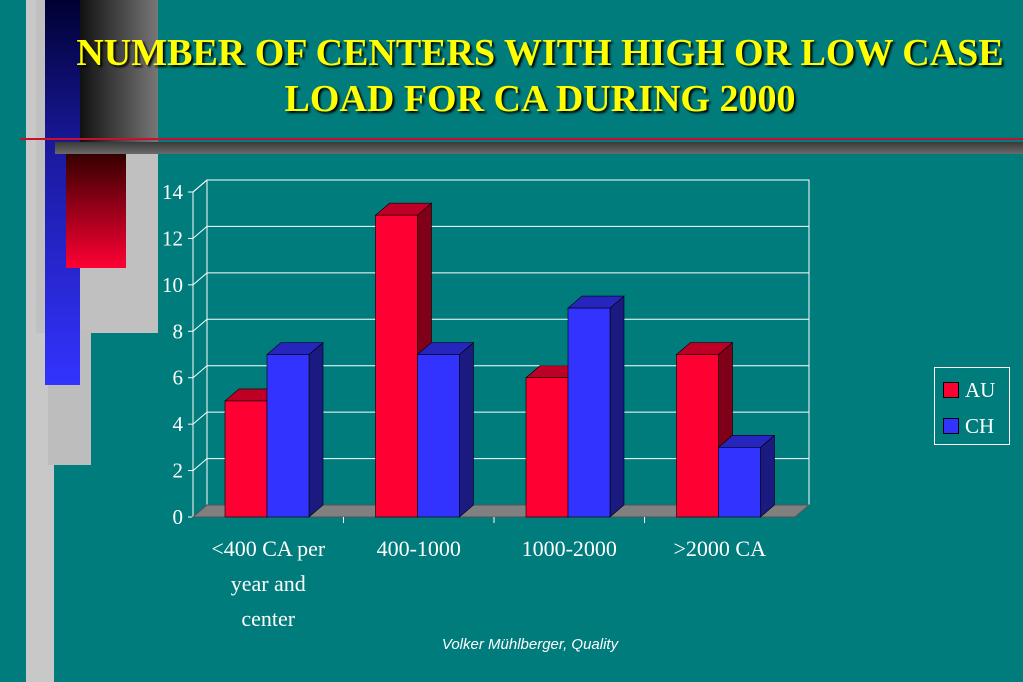 The width and height of the screenshot is (1023, 682). What do you see at coordinates (268, 548) in the screenshot?
I see `x-tick-label: <400 CA per` at bounding box center [268, 548].